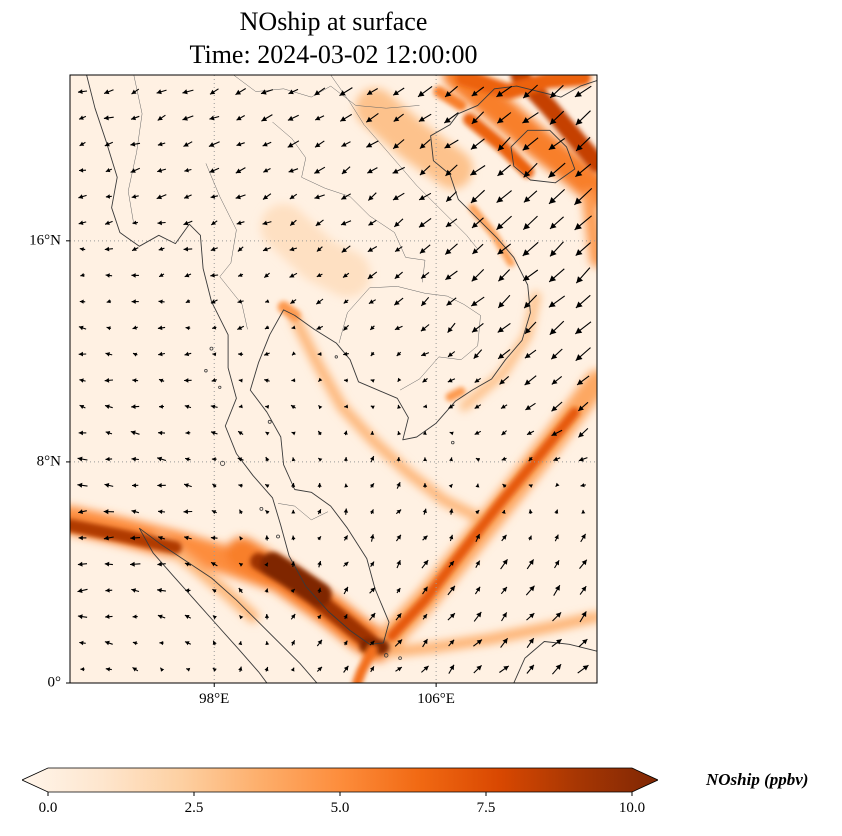 The width and height of the screenshot is (842, 836). What do you see at coordinates (214, 699) in the screenshot?
I see `lon-tick-label: 98°E` at bounding box center [214, 699].